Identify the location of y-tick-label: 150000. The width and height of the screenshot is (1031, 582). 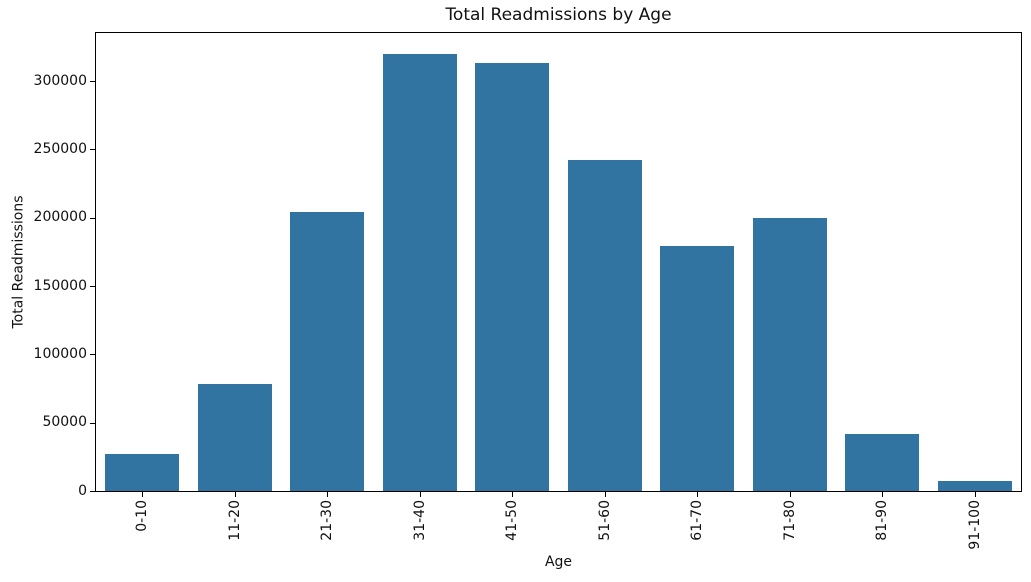
(60, 286).